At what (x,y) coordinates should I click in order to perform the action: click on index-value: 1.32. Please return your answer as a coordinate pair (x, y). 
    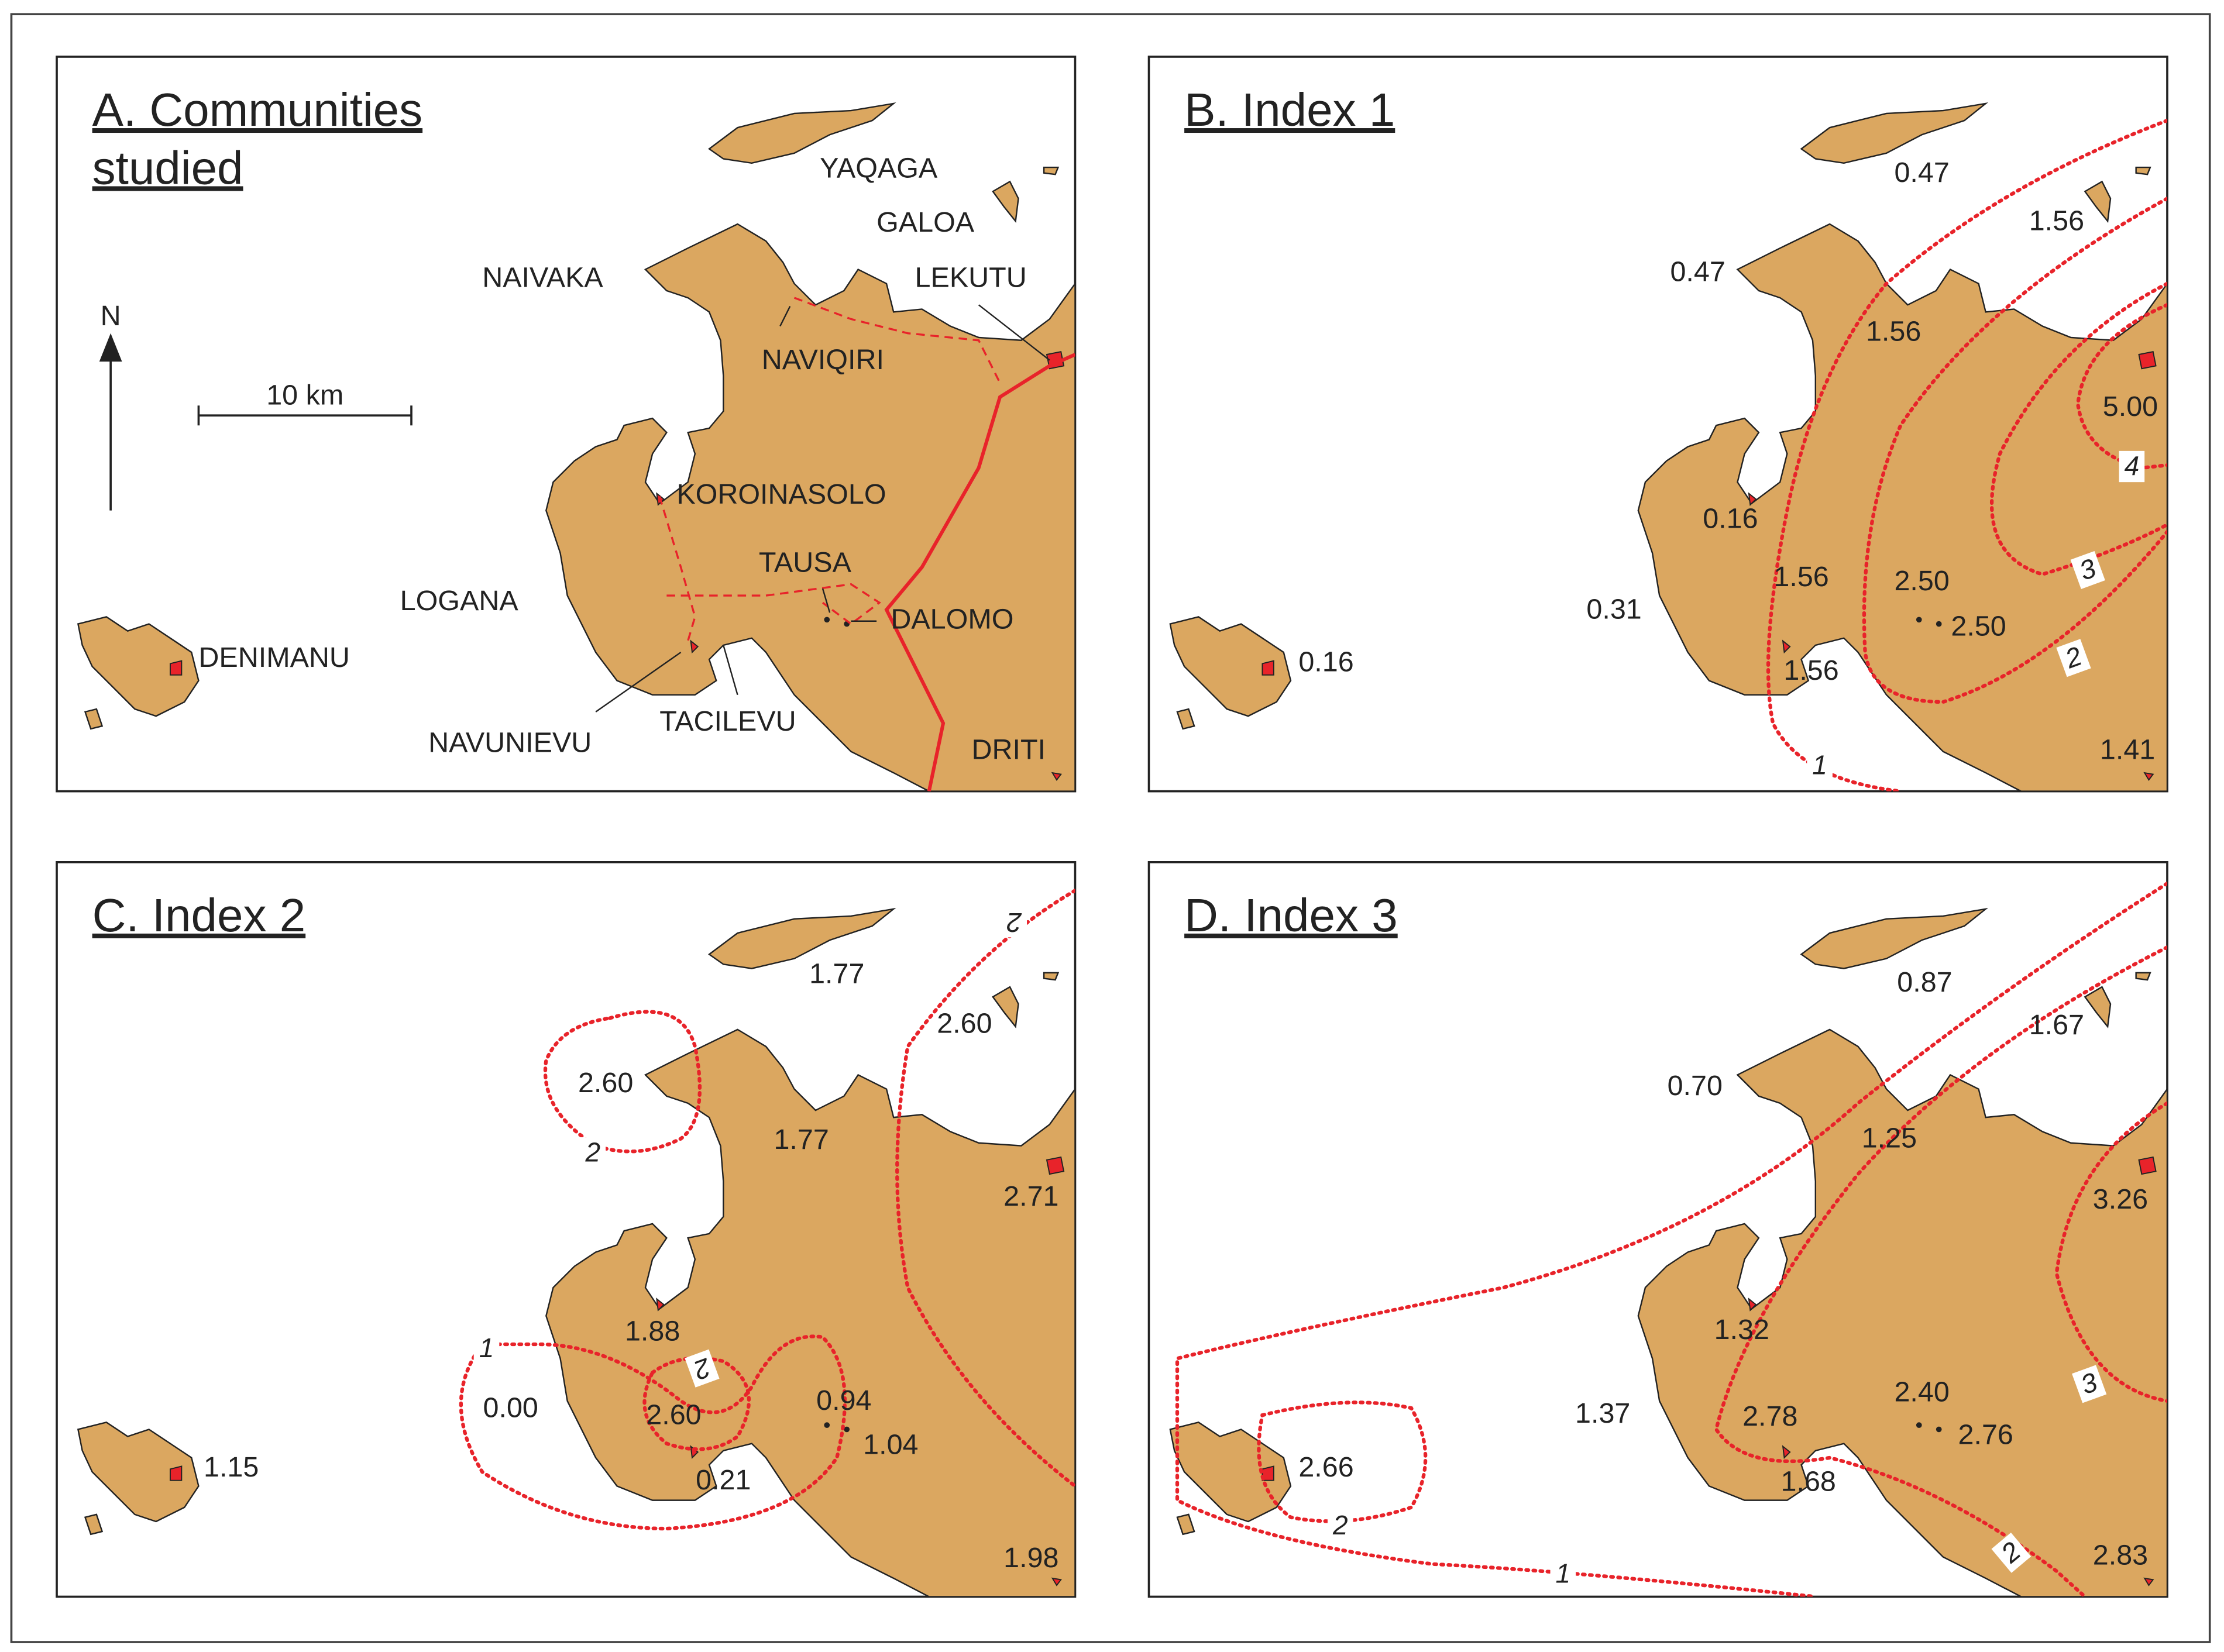
    Looking at the image, I should click on (1741, 1329).